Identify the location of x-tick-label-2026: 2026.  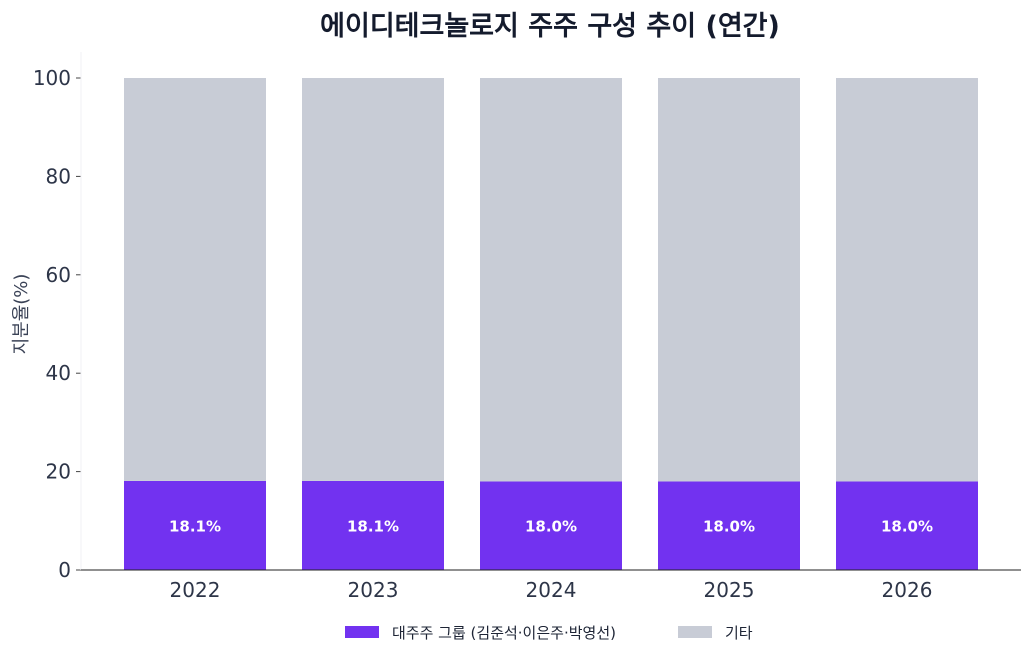
(907, 590).